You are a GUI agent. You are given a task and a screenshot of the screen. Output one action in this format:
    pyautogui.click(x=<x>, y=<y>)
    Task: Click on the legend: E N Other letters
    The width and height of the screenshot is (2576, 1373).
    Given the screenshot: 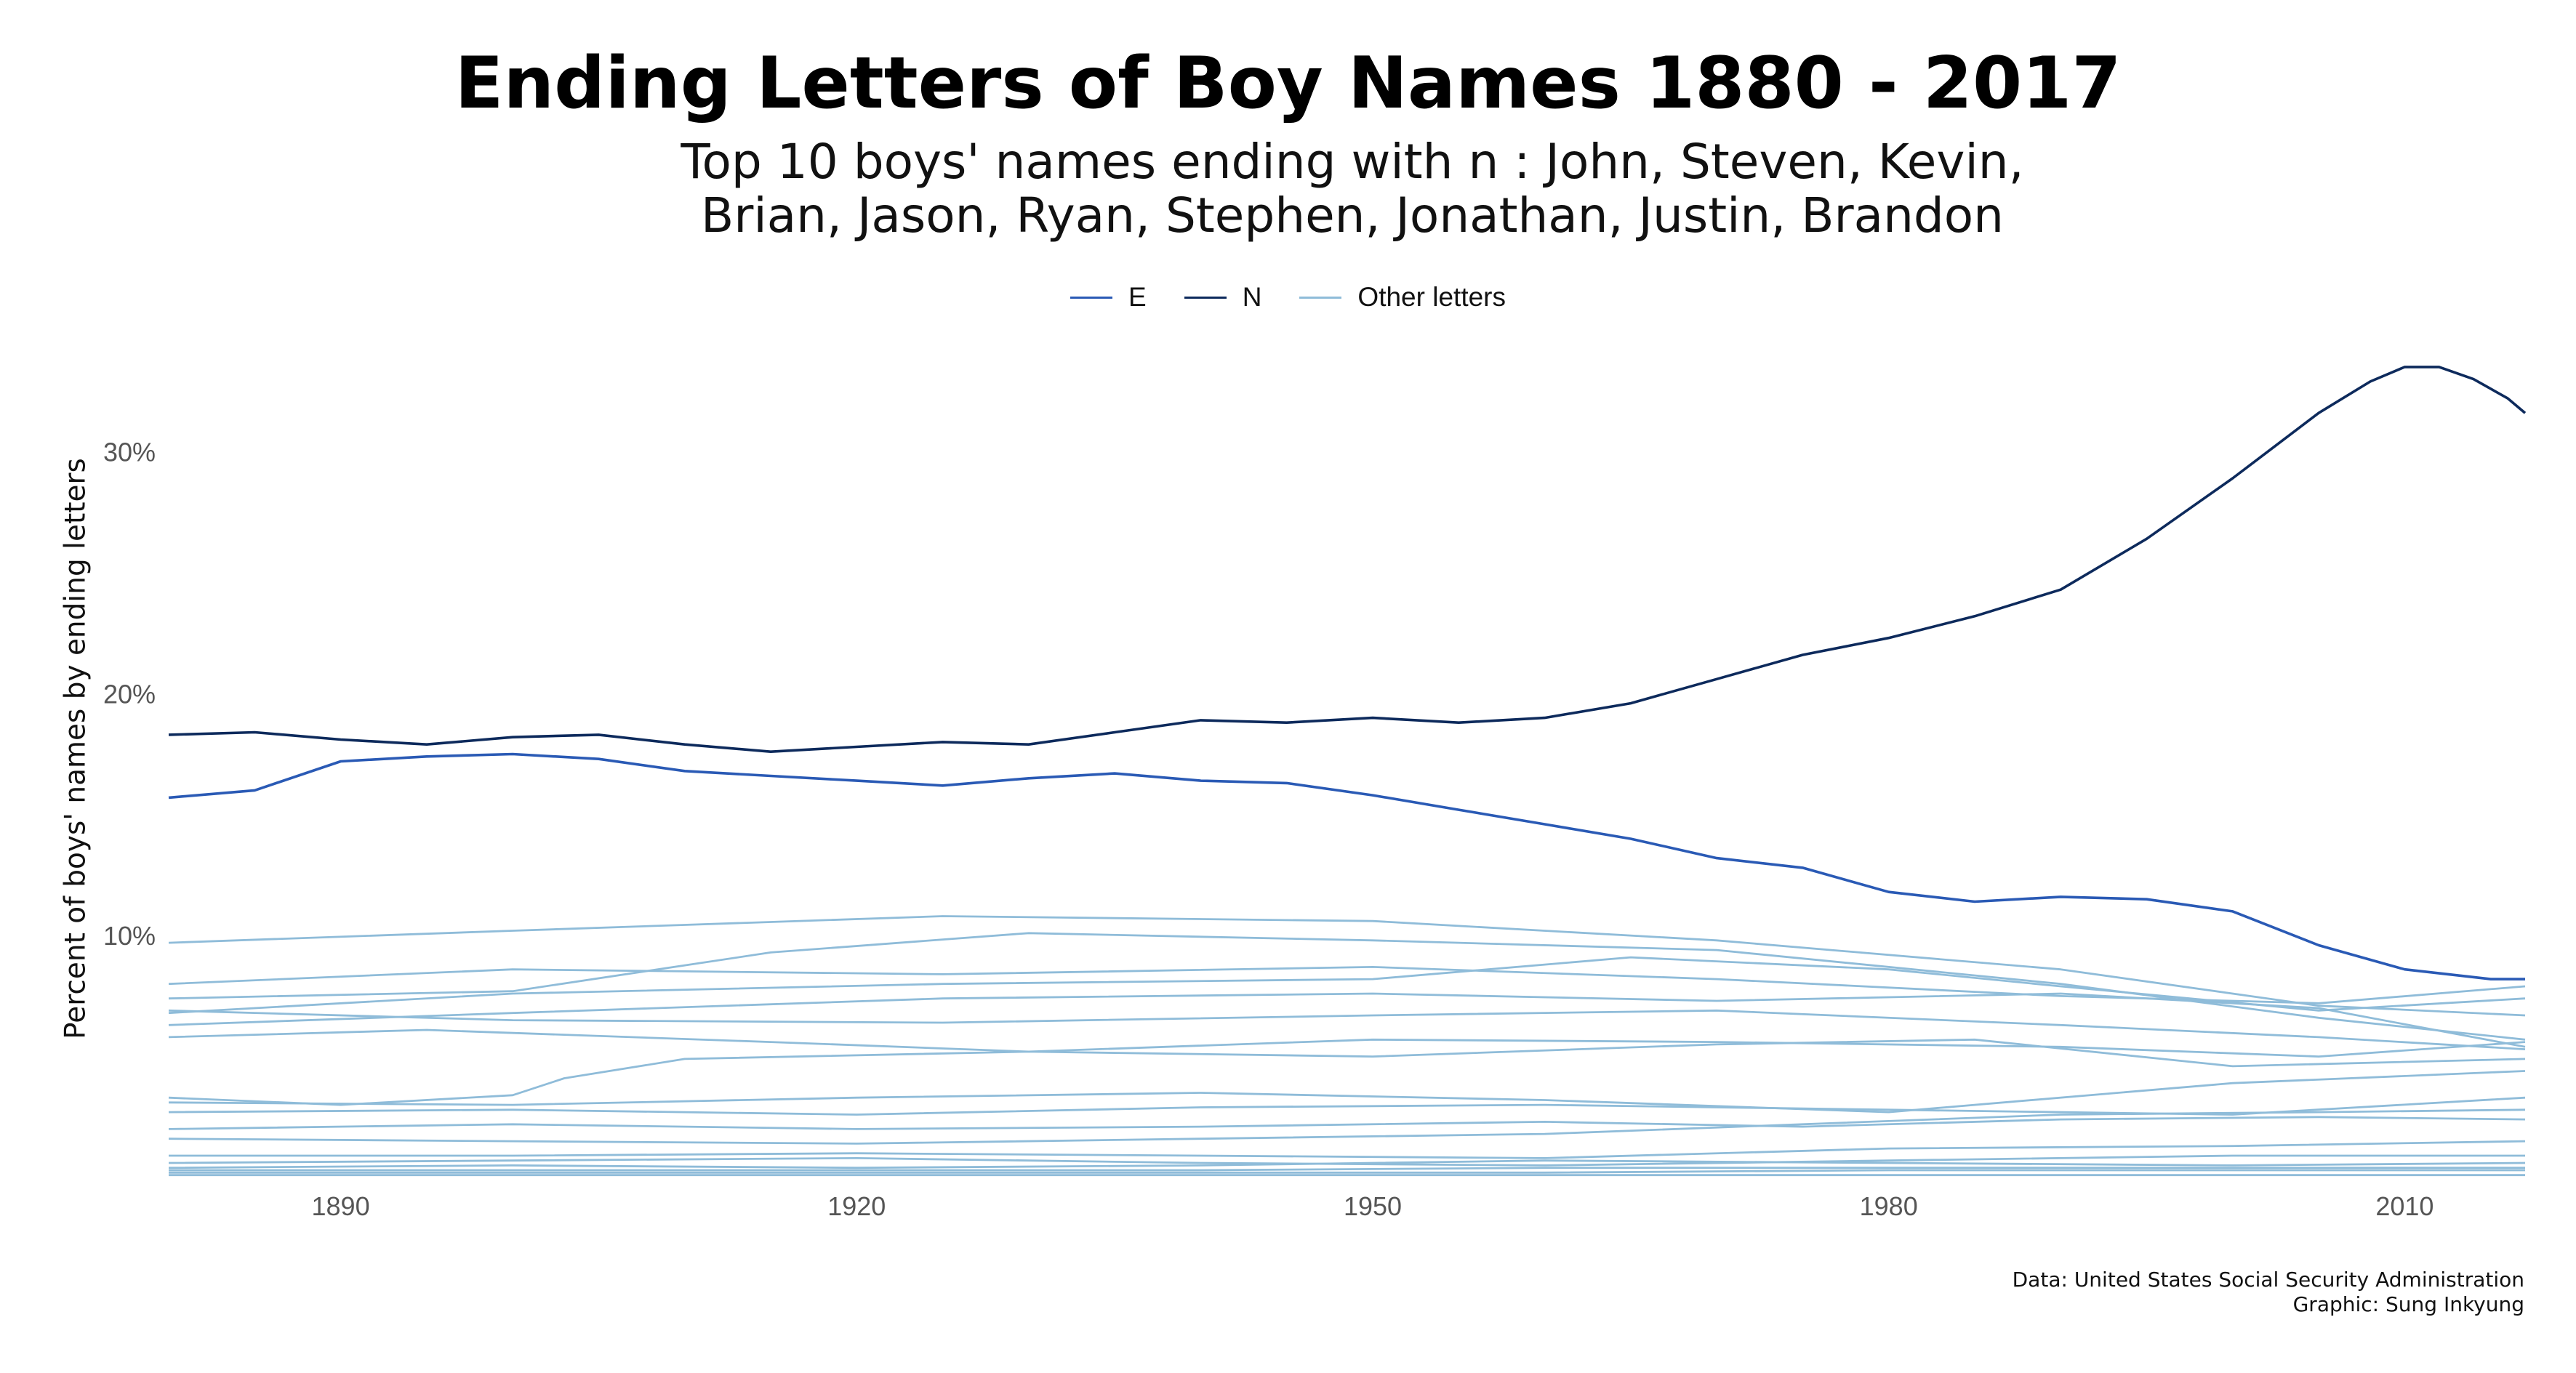 What is the action you would take?
    pyautogui.click(x=1288, y=297)
    